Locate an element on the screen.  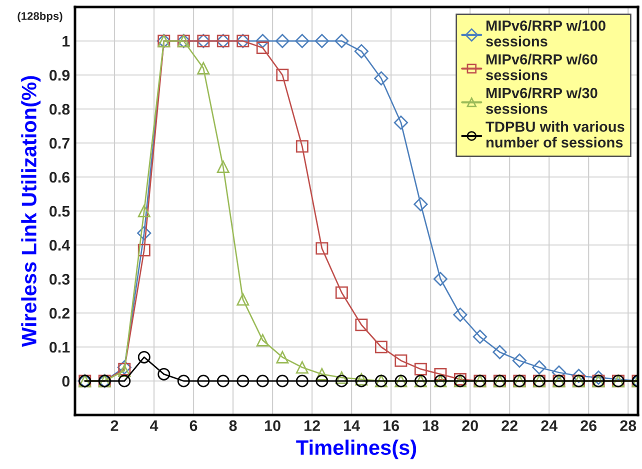
x-tick-label: 12 is located at coordinates (312, 425).